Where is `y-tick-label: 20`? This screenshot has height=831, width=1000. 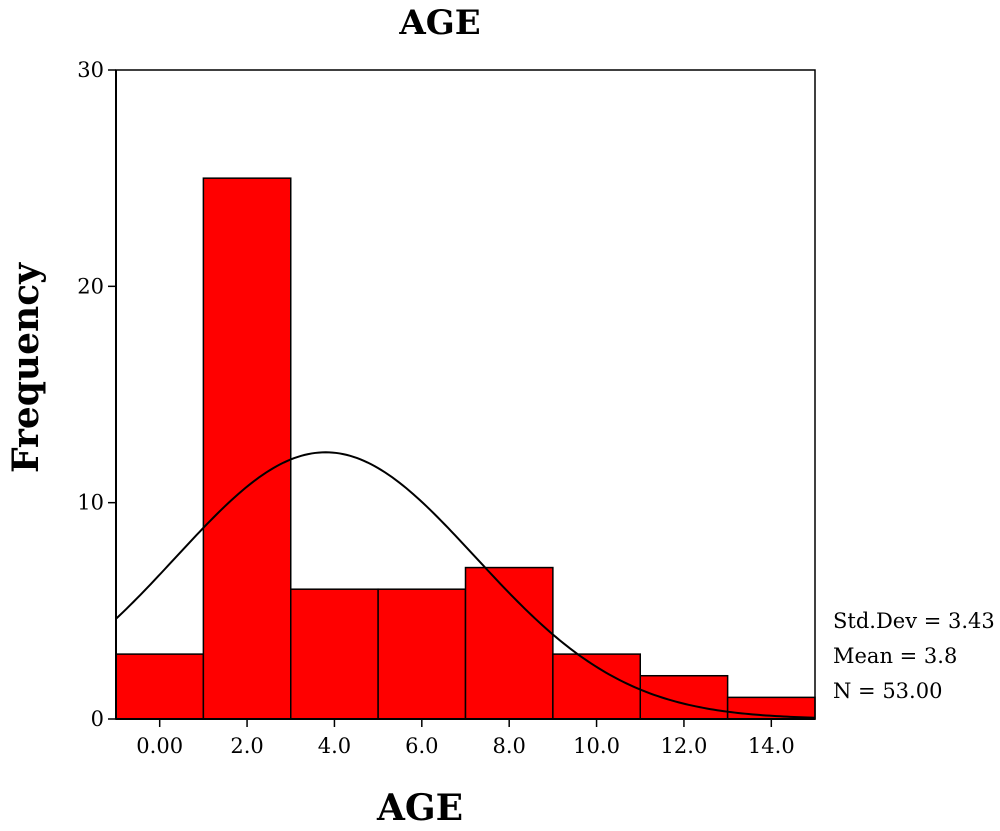 y-tick-label: 20 is located at coordinates (90, 286).